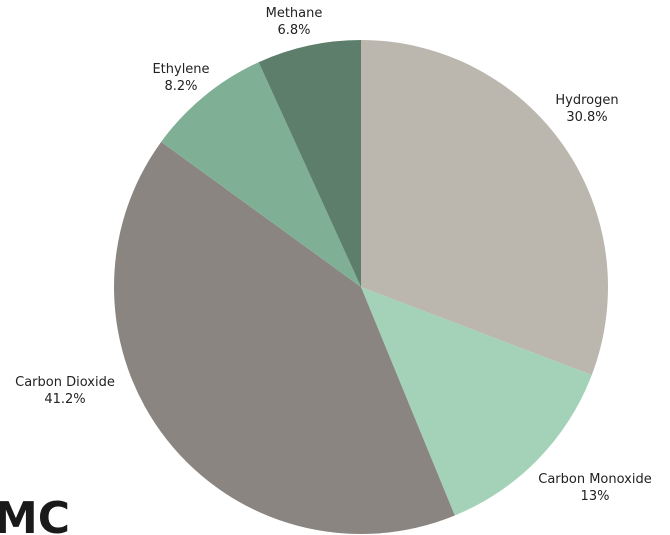 This screenshot has height=535, width=670. I want to click on slice-value-ethylene: 8.2%, so click(180, 86).